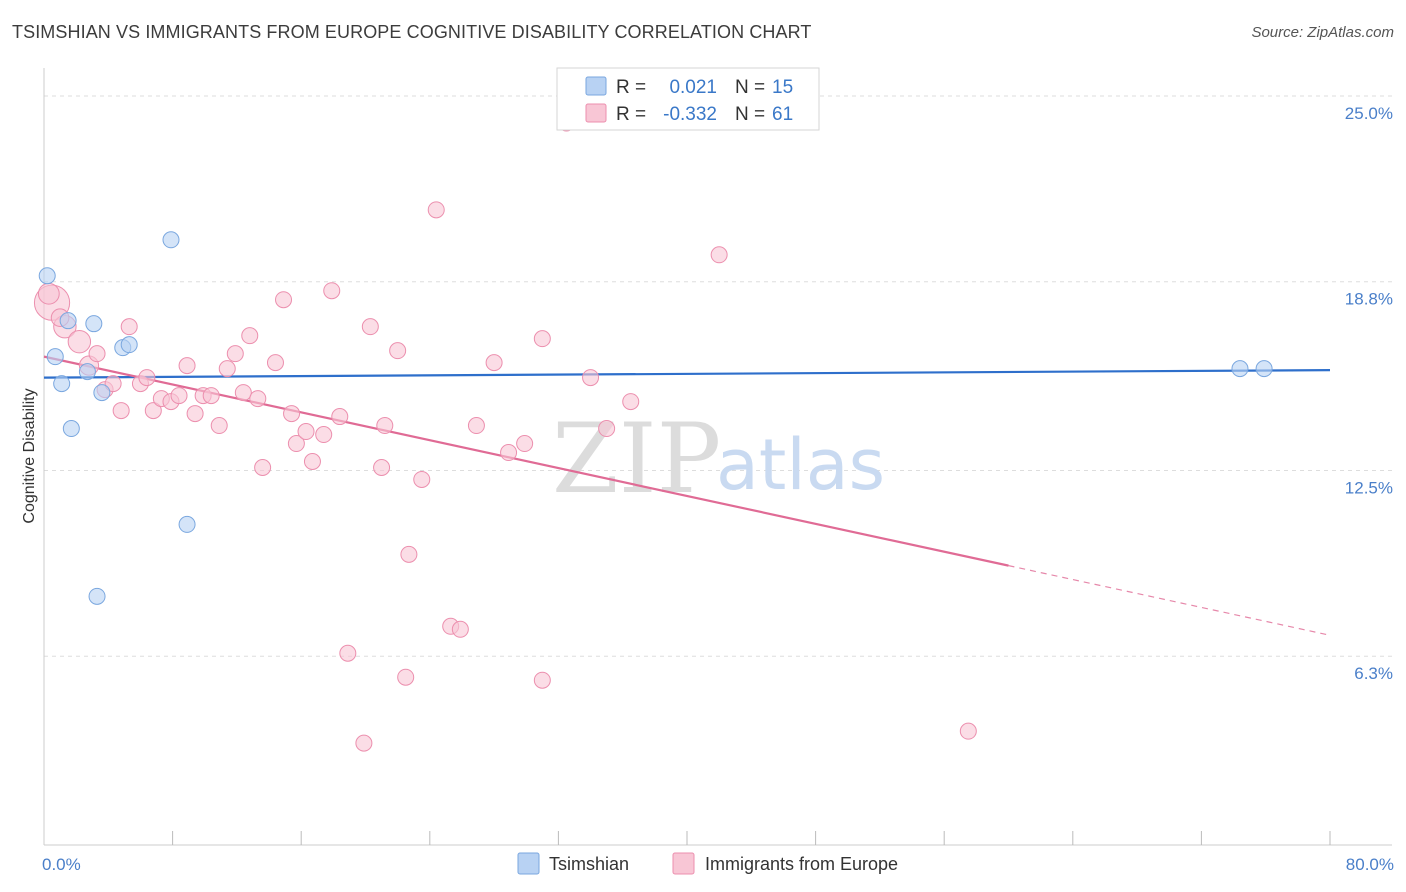 Image resolution: width=1406 pixels, height=892 pixels. I want to click on y-tick-label: 18.8%, so click(1369, 299).